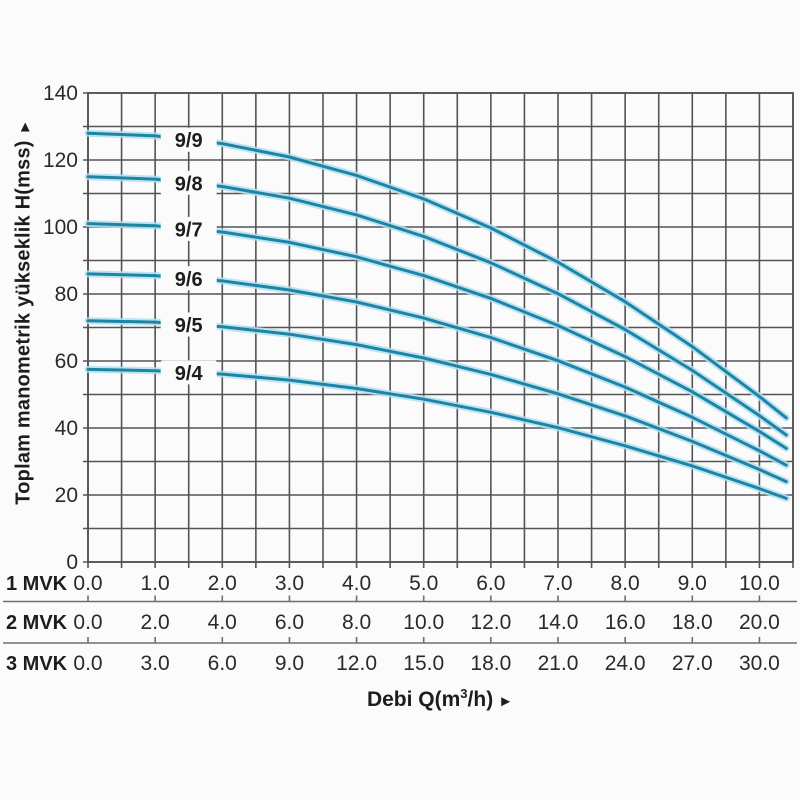 The width and height of the screenshot is (800, 800). I want to click on x-axis-title-suffix: /h), so click(480, 699).